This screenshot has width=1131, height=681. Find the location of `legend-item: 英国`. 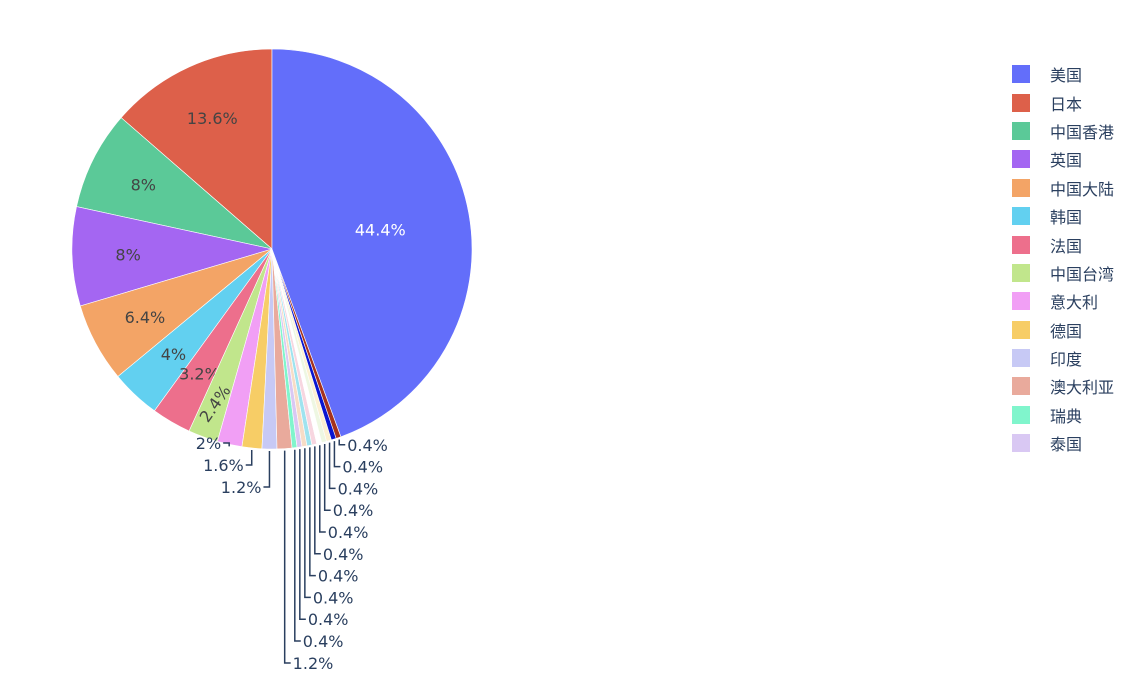

legend-item: 英国 is located at coordinates (1063, 159).